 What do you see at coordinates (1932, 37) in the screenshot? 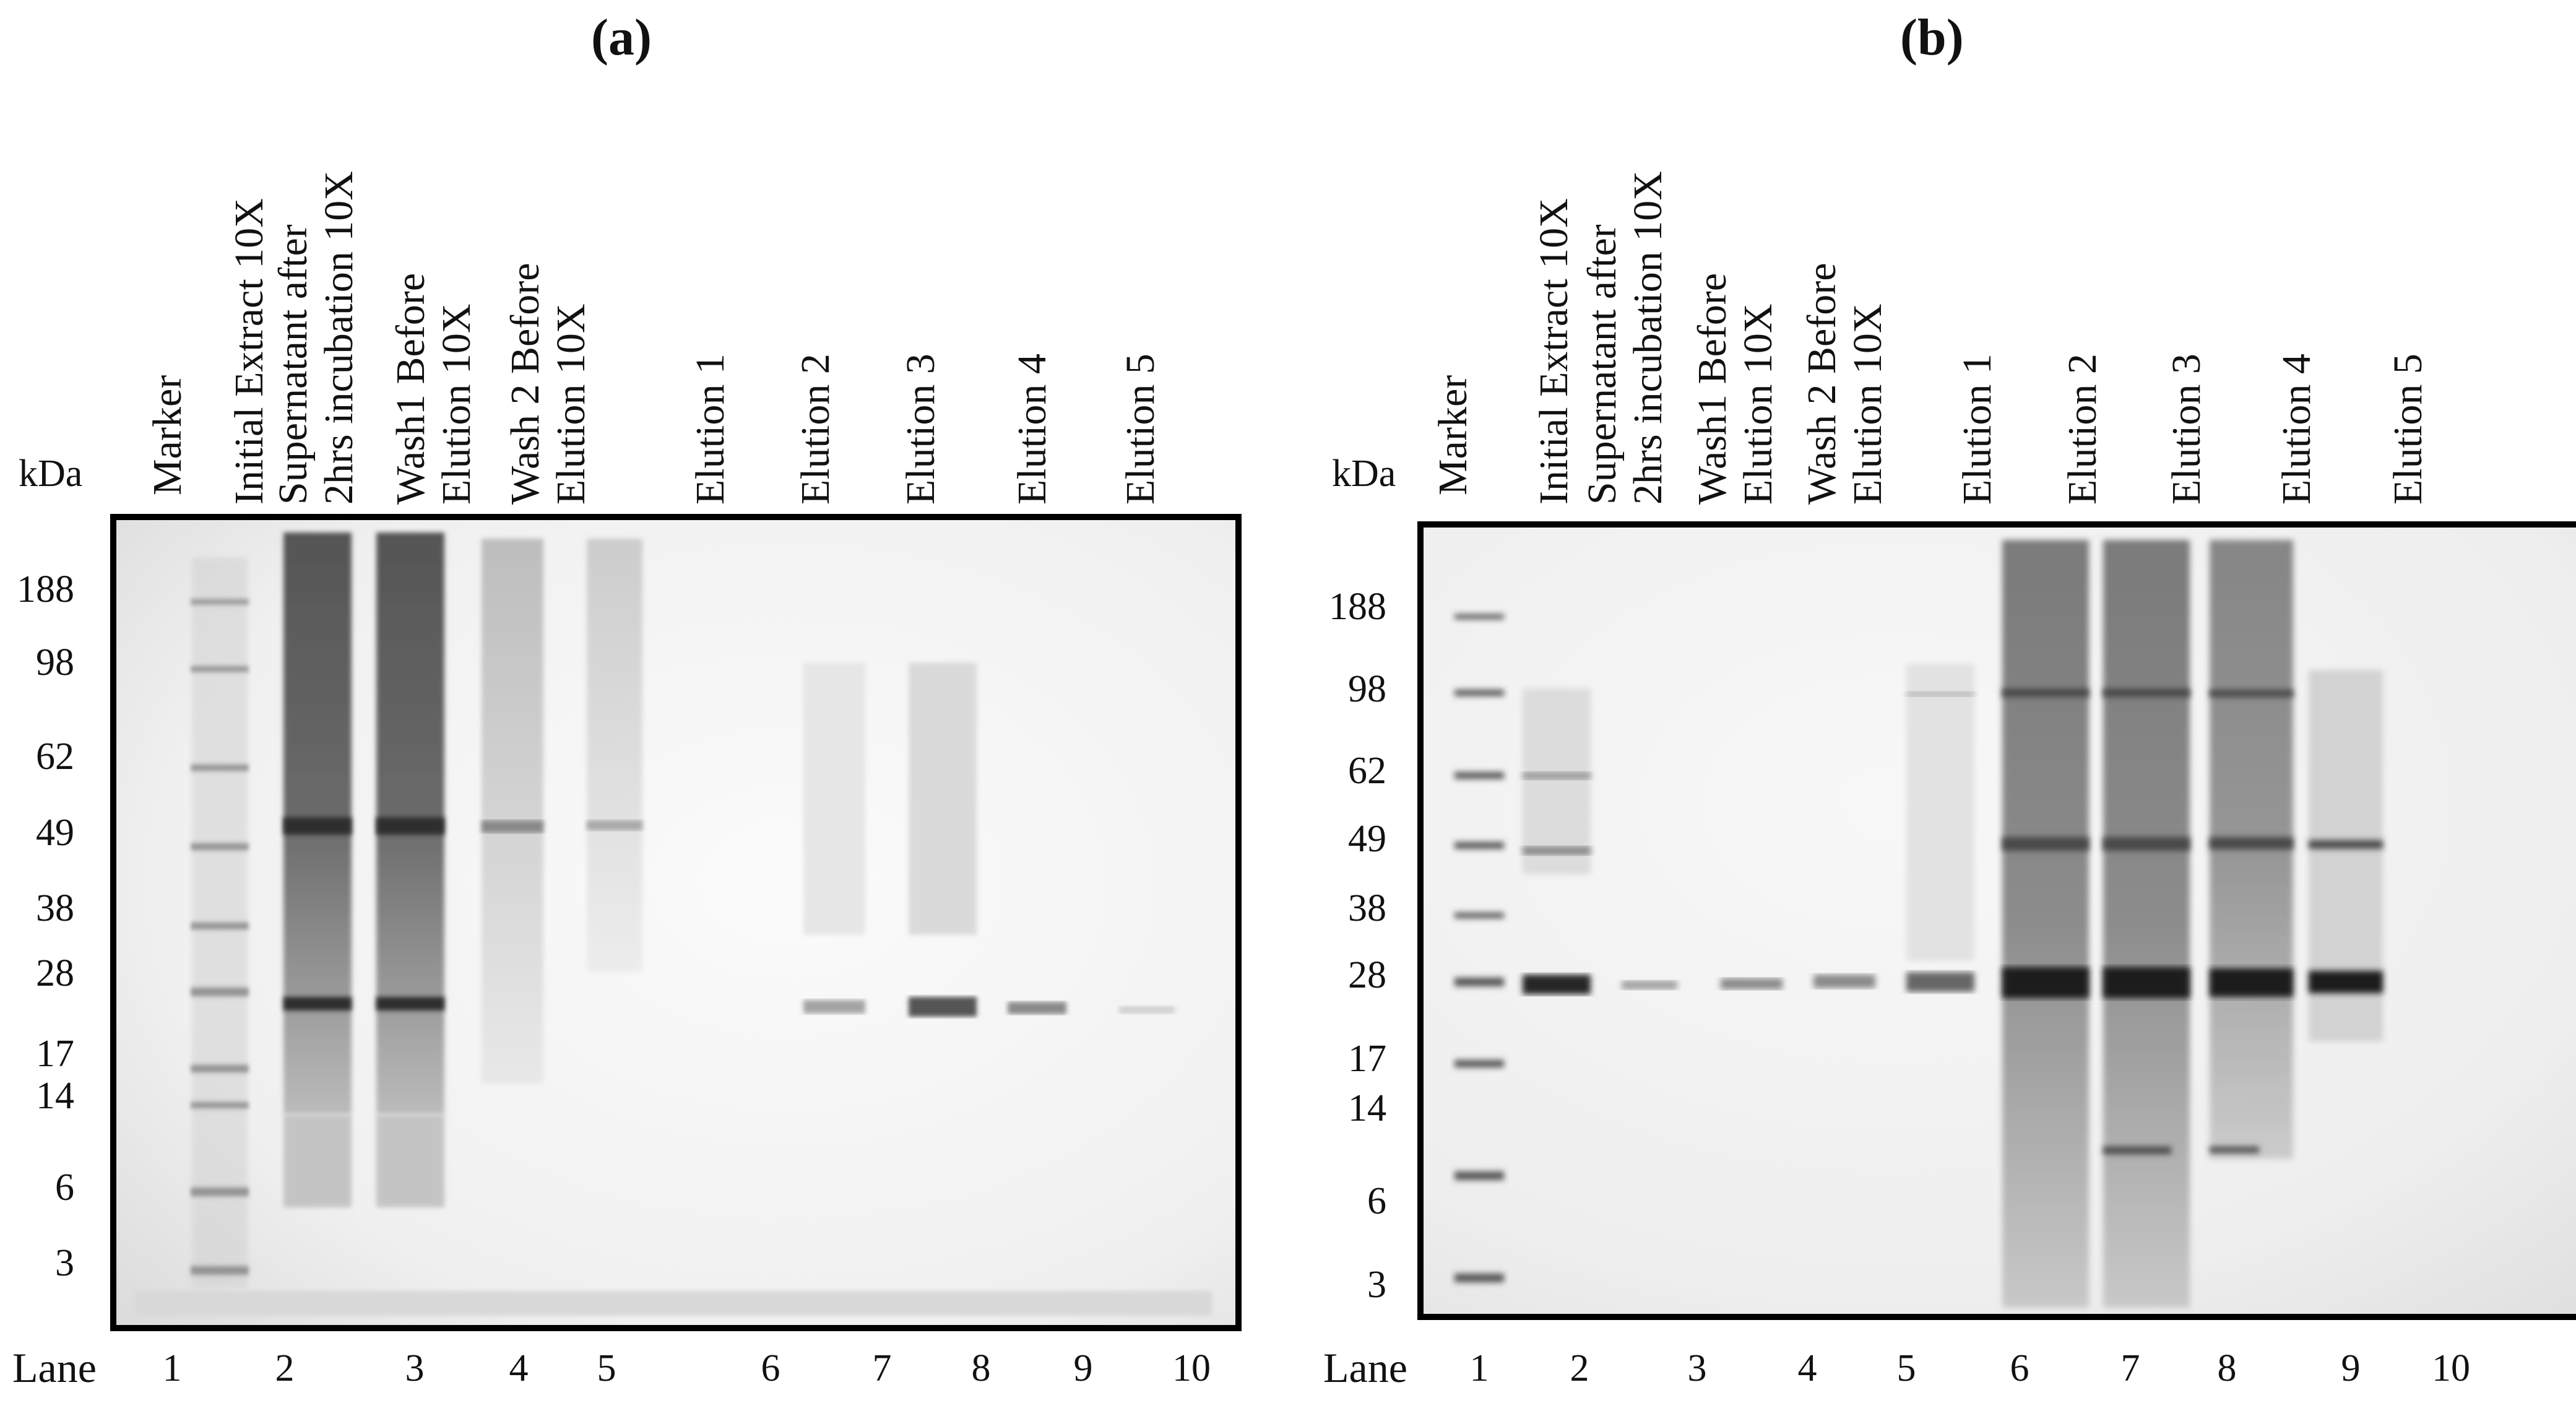
I see `panel-b-letter: (b)` at bounding box center [1932, 37].